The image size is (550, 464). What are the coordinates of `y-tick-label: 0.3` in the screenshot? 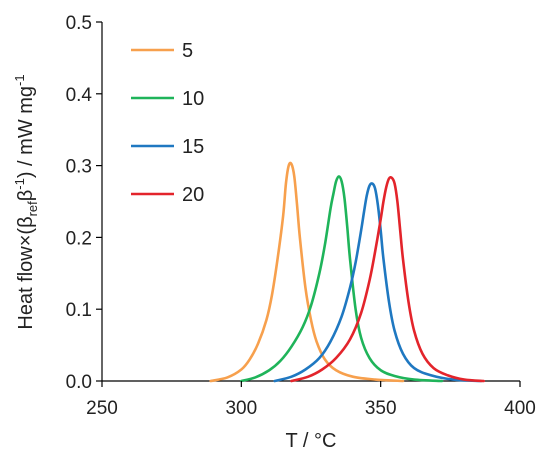 It's located at (79, 167).